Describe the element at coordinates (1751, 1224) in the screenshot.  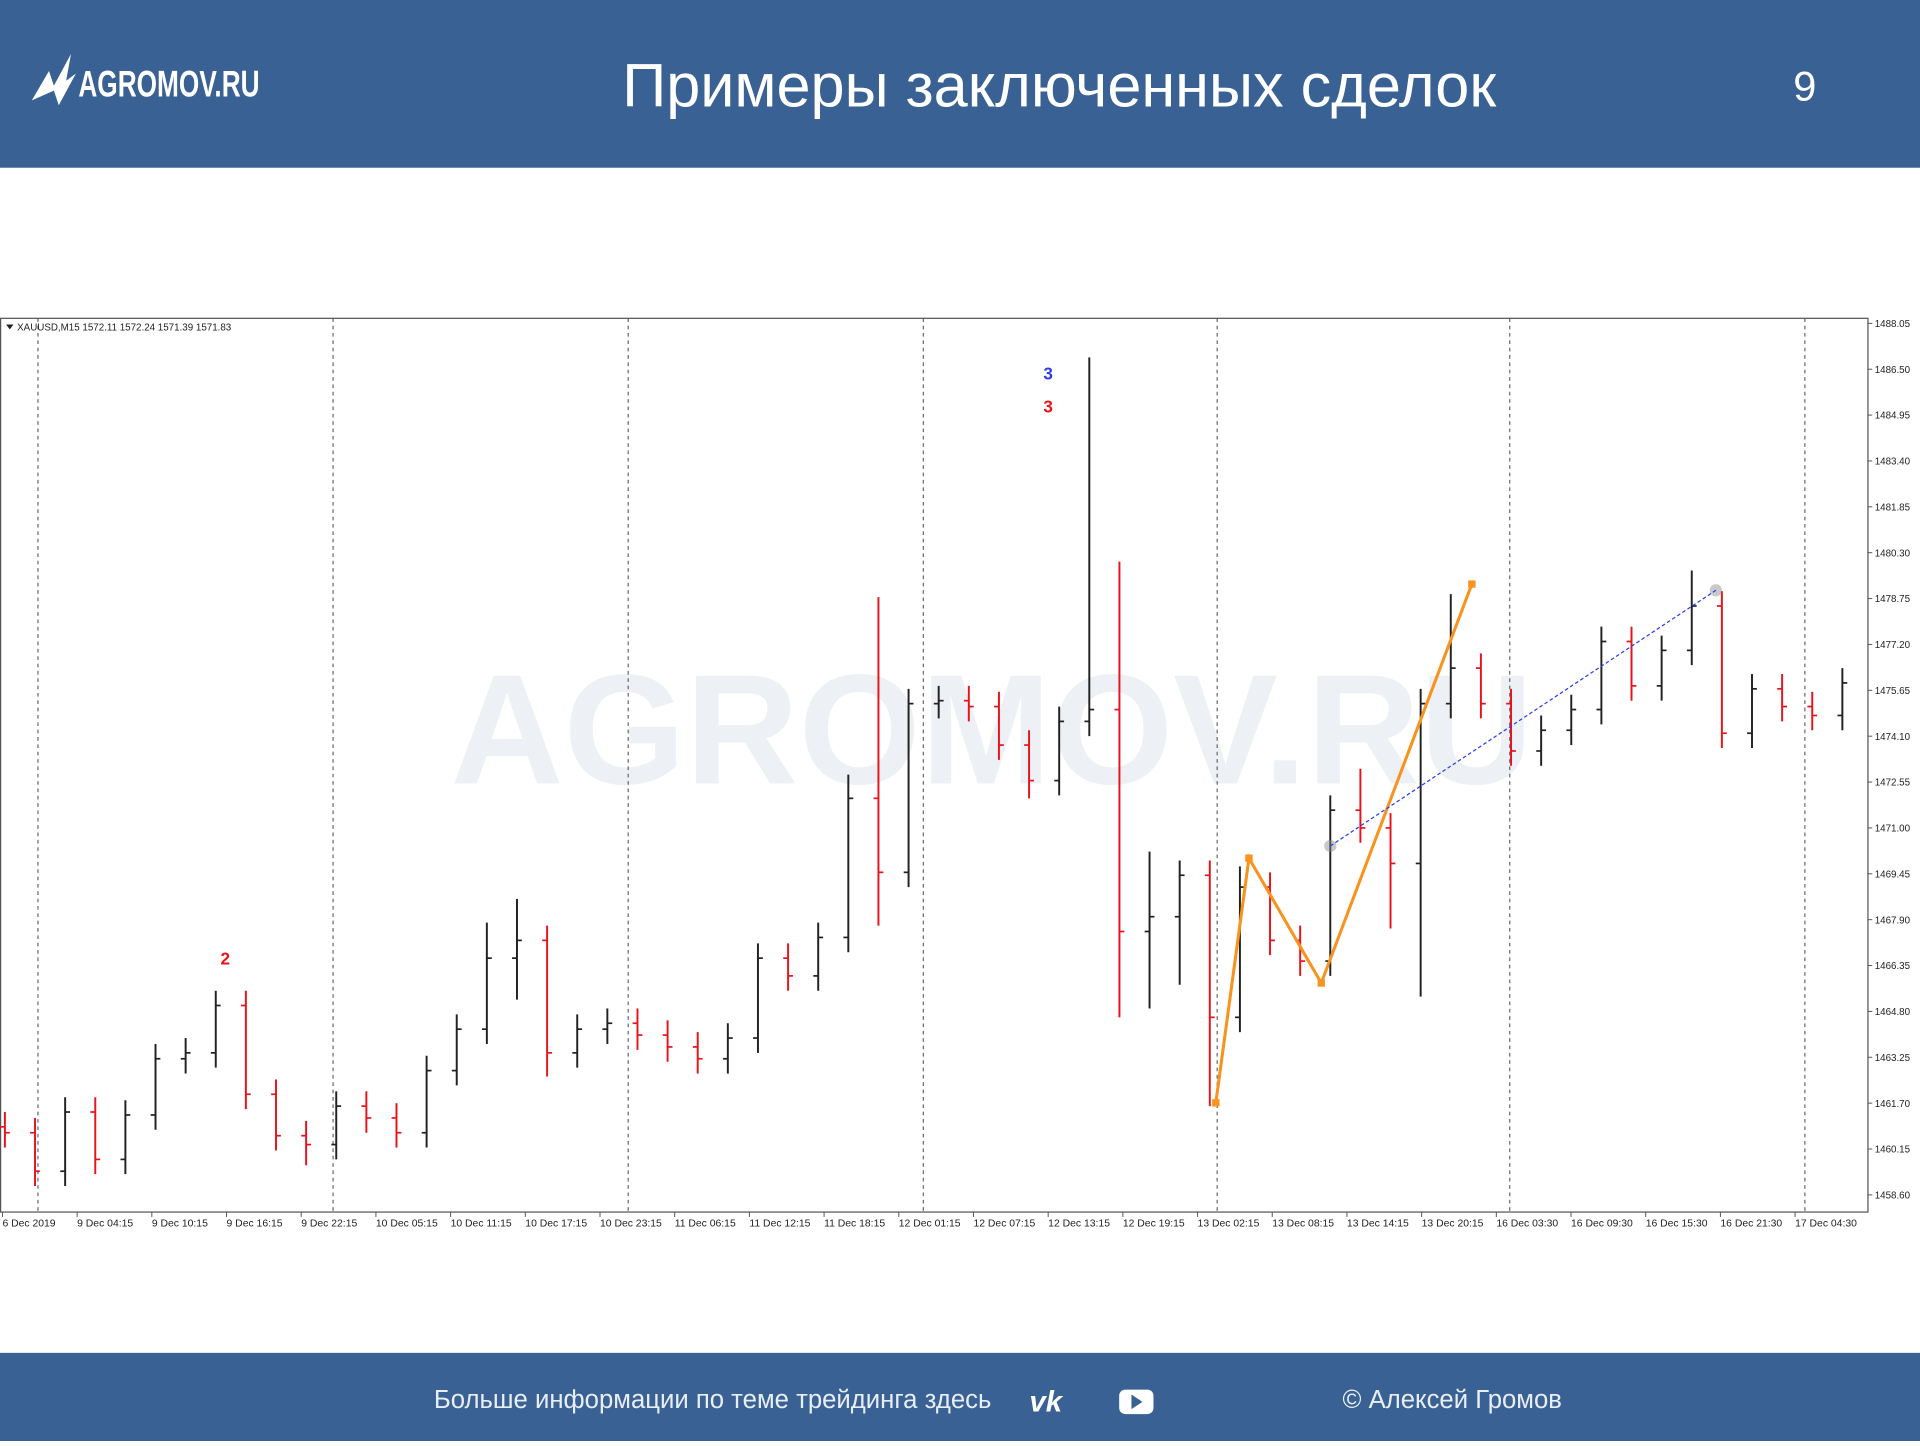
I see `x-tick-label: 16 Dec 21:30` at that location.